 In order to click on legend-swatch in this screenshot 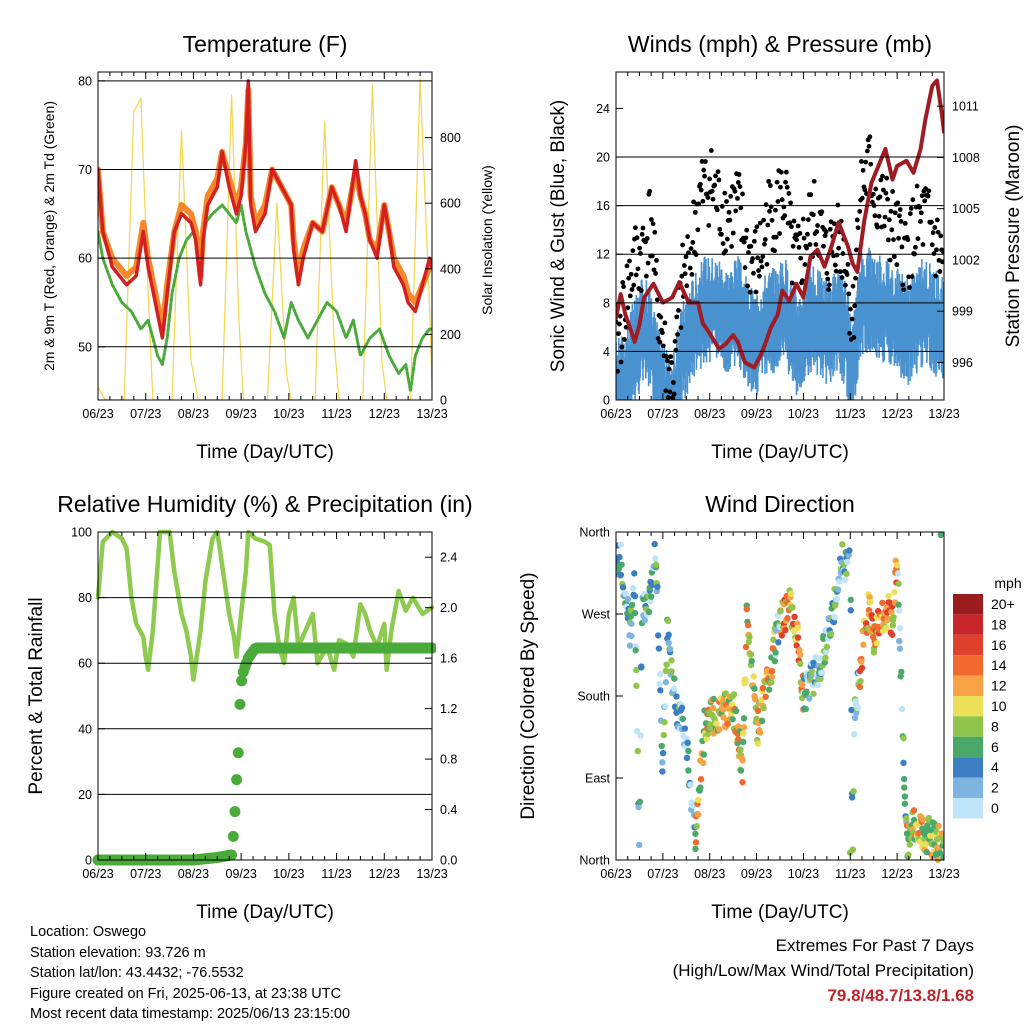, I will do `click(968, 624)`.